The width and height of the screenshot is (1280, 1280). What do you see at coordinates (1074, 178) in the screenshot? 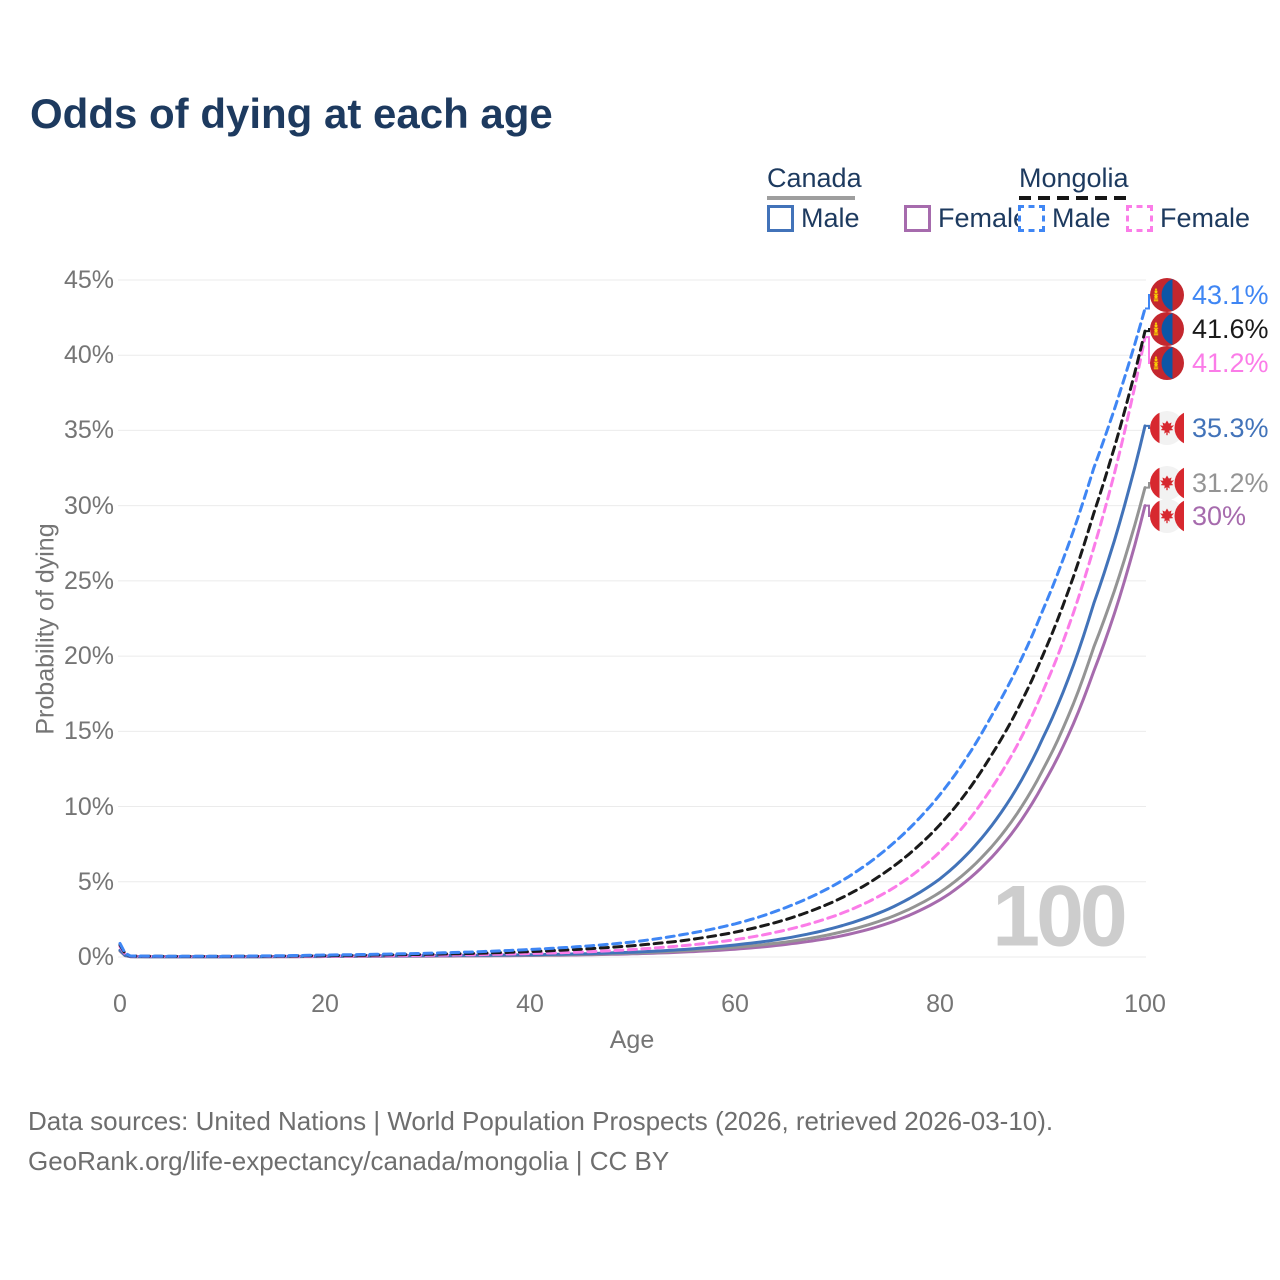
I see `legend-group-mongolia: Mongolia` at bounding box center [1074, 178].